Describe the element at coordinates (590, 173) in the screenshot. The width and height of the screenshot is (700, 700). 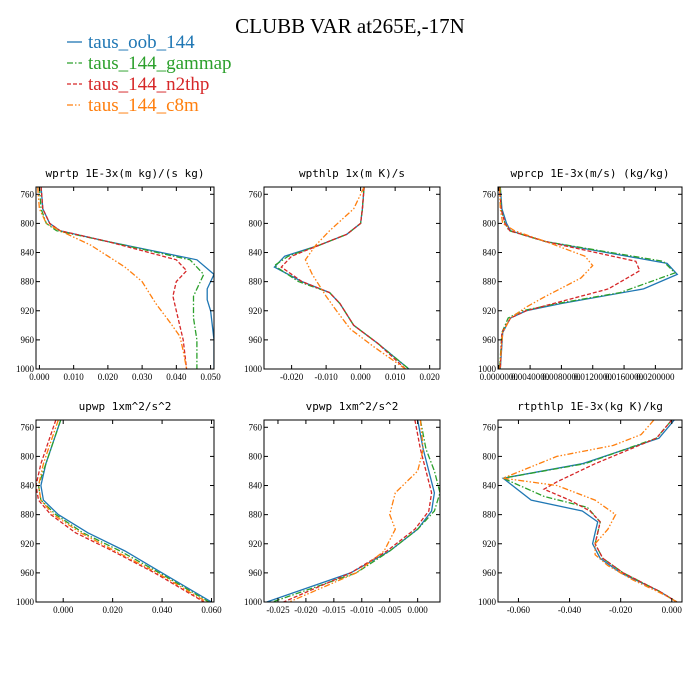
I see `panel-title: wprcp 1E-3x(m/s) (kg/kg)` at that location.